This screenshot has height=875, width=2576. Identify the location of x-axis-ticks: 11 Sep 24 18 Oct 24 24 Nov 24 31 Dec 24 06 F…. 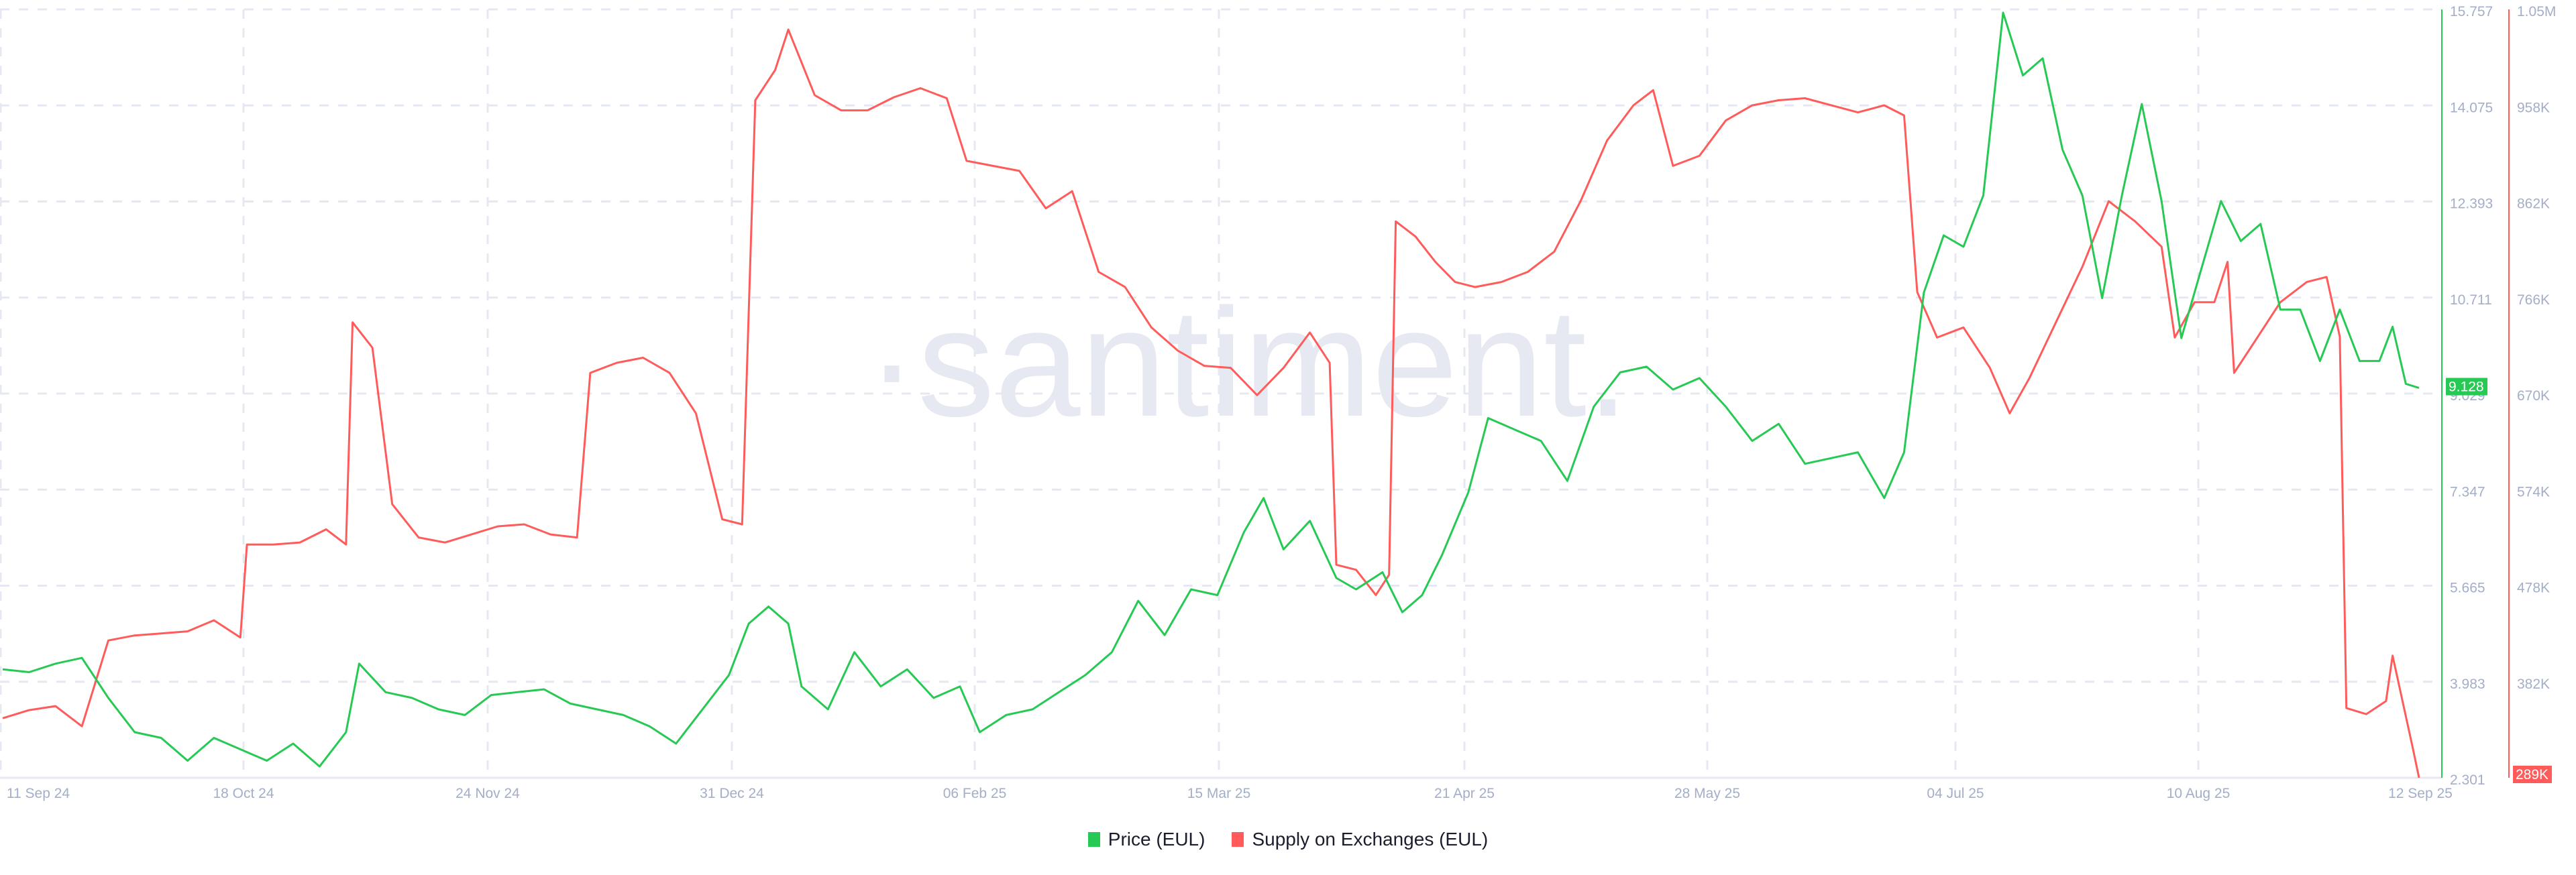
(1230, 793).